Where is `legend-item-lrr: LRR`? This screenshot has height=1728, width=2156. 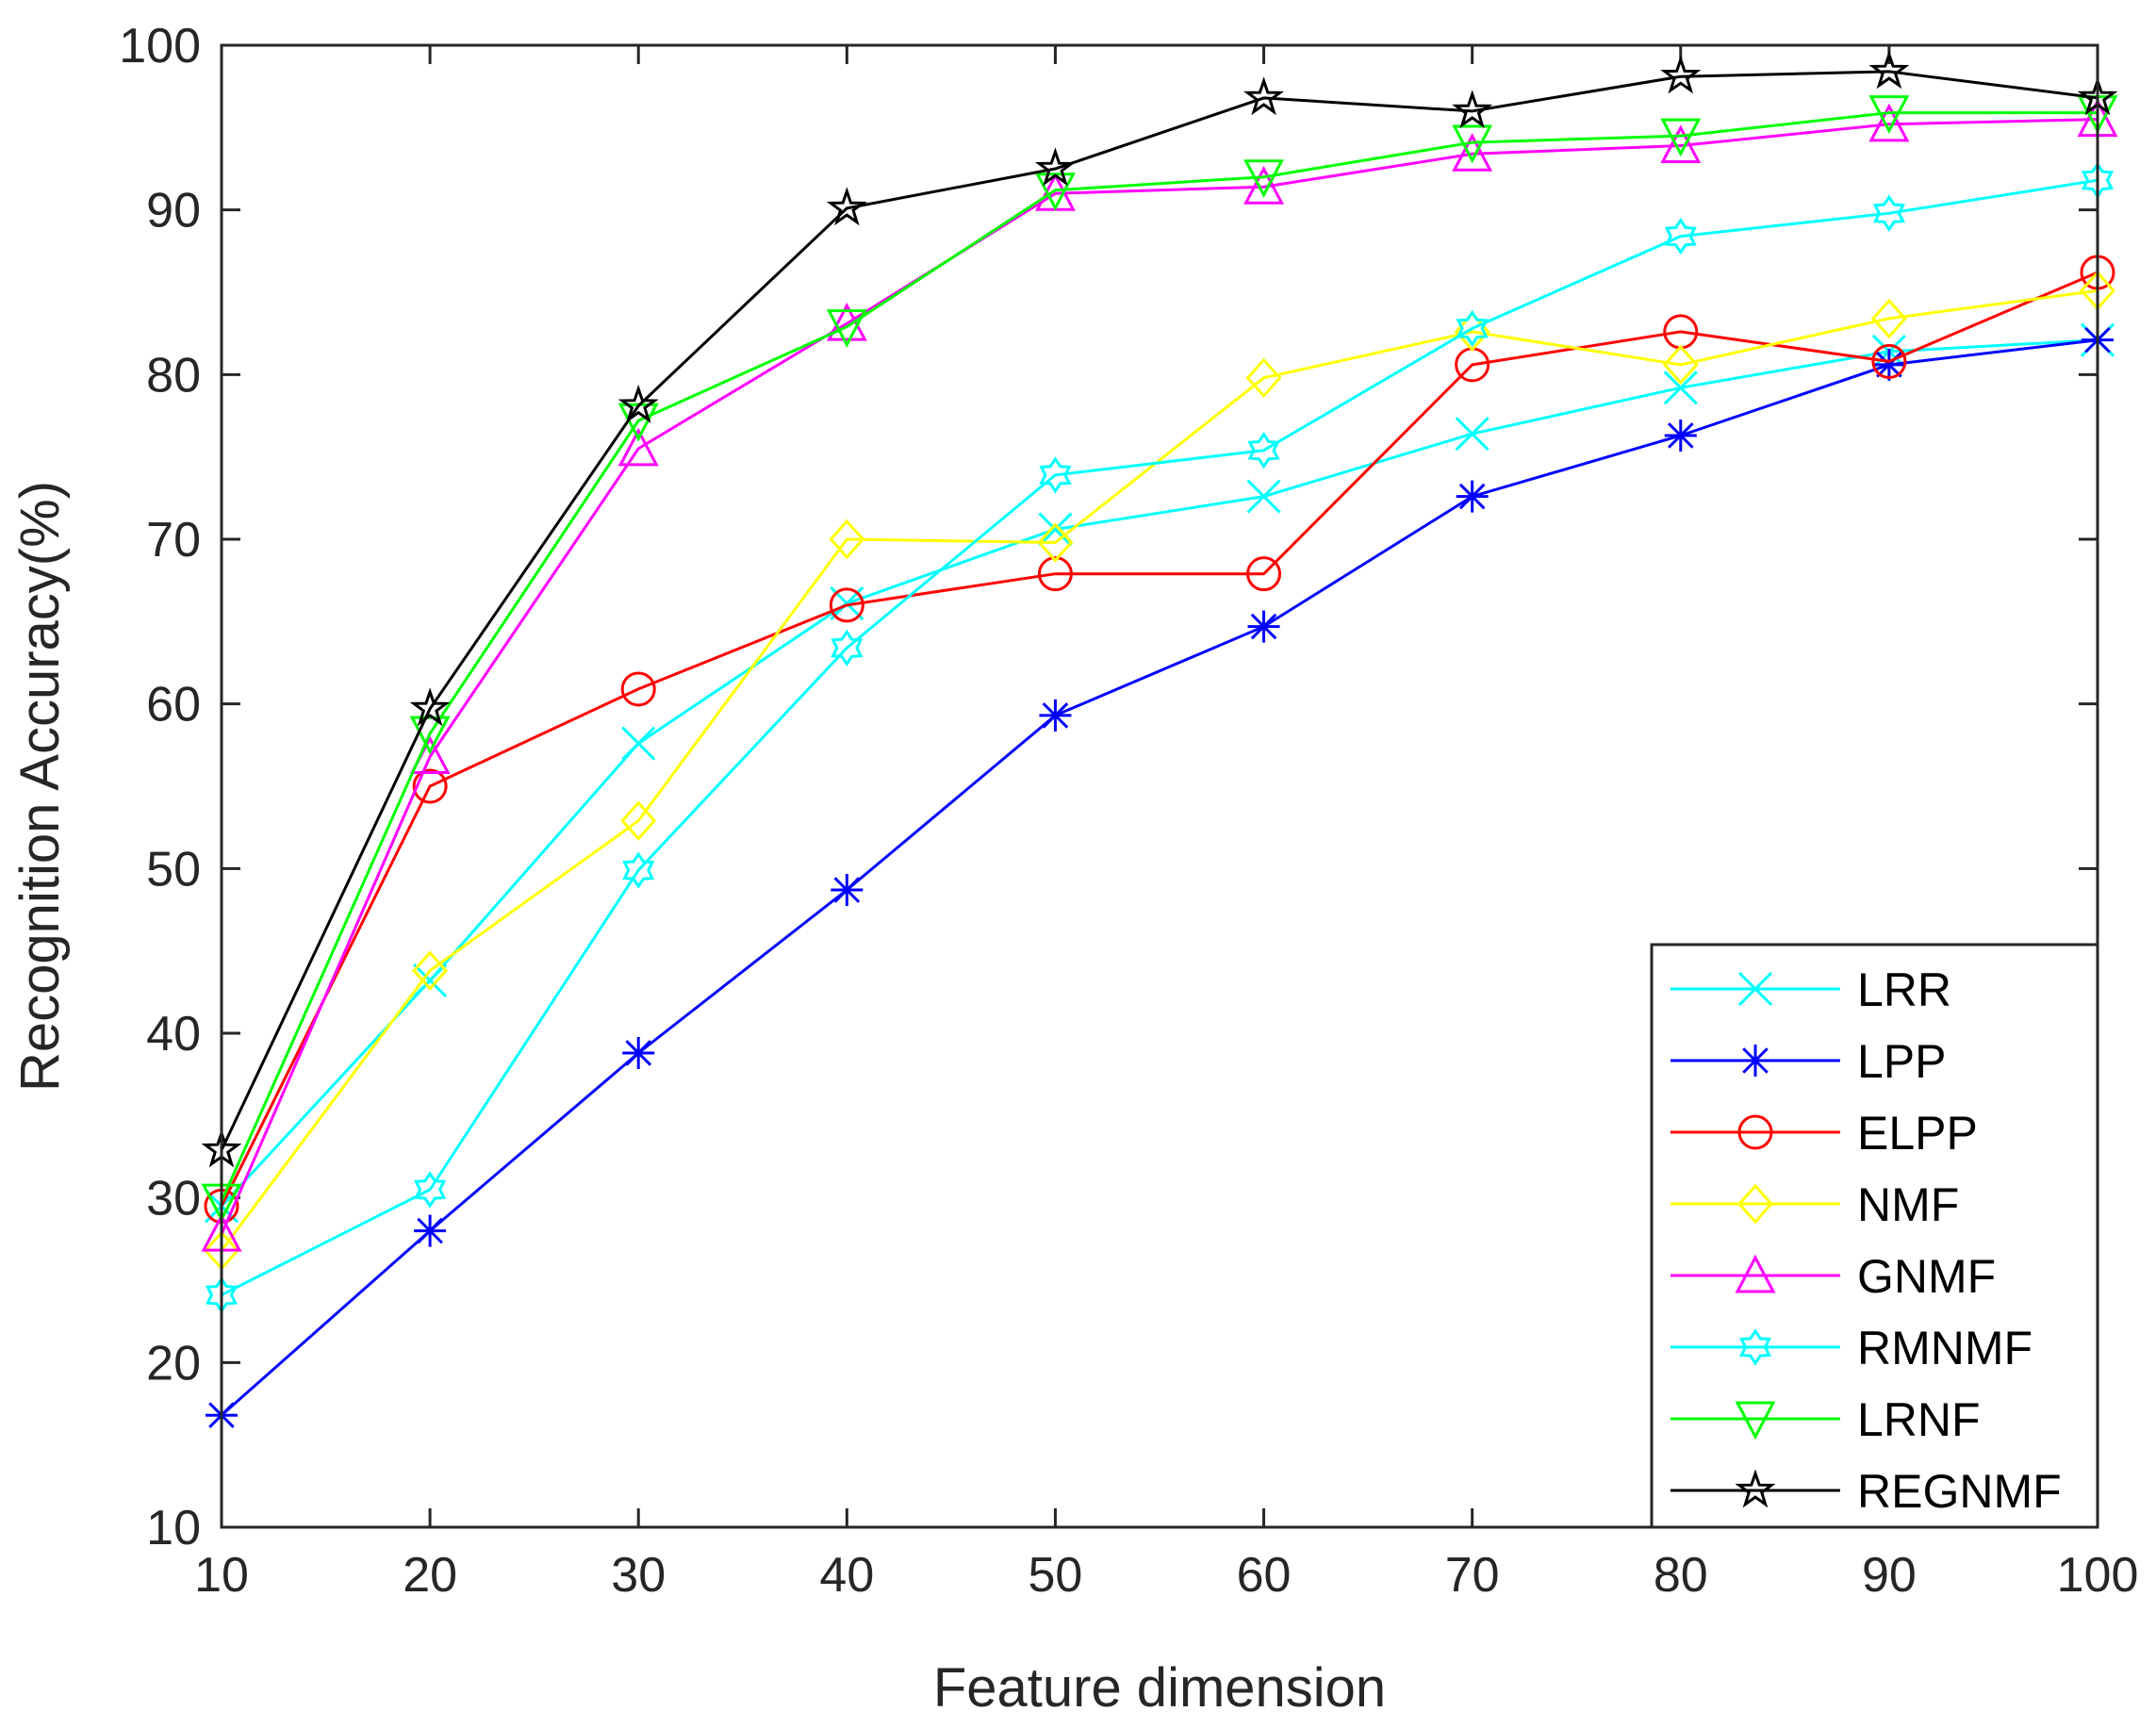
legend-item-lrr: LRR is located at coordinates (1810, 989).